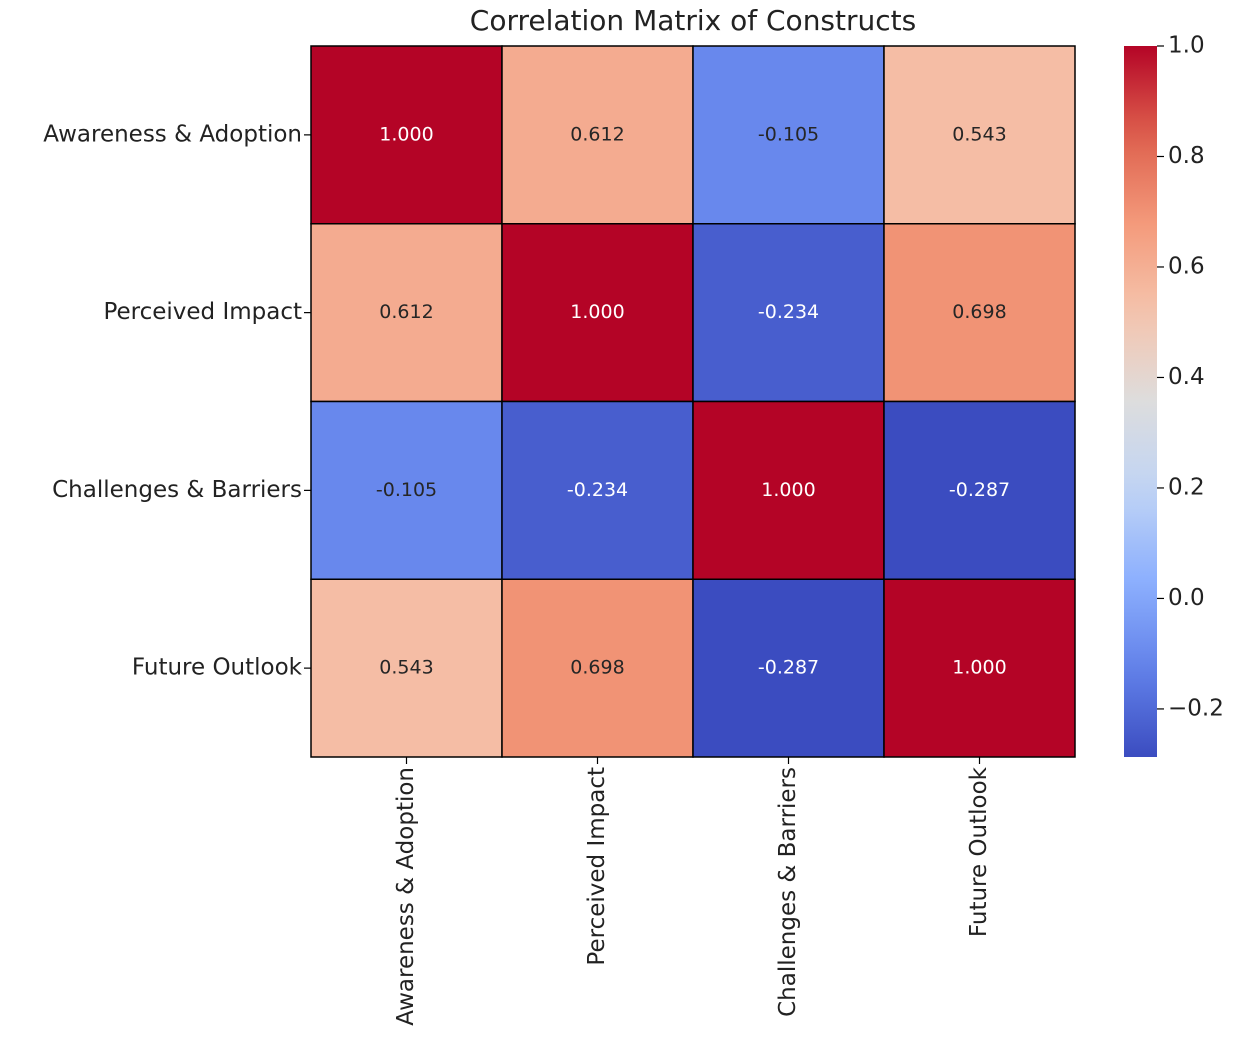 This screenshot has width=1238, height=1060. I want to click on colorbar-tick-label: 0.0, so click(1186, 598).